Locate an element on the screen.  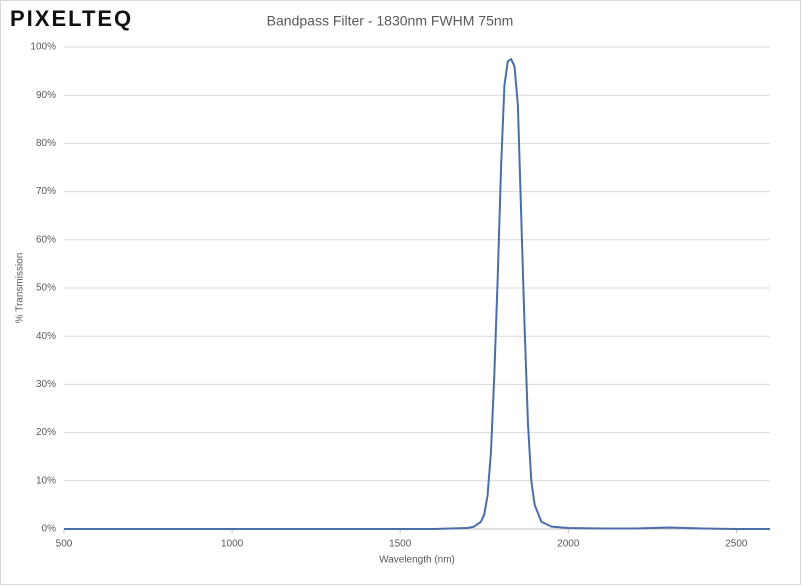
y-tick-label: 20% is located at coordinates (46, 432).